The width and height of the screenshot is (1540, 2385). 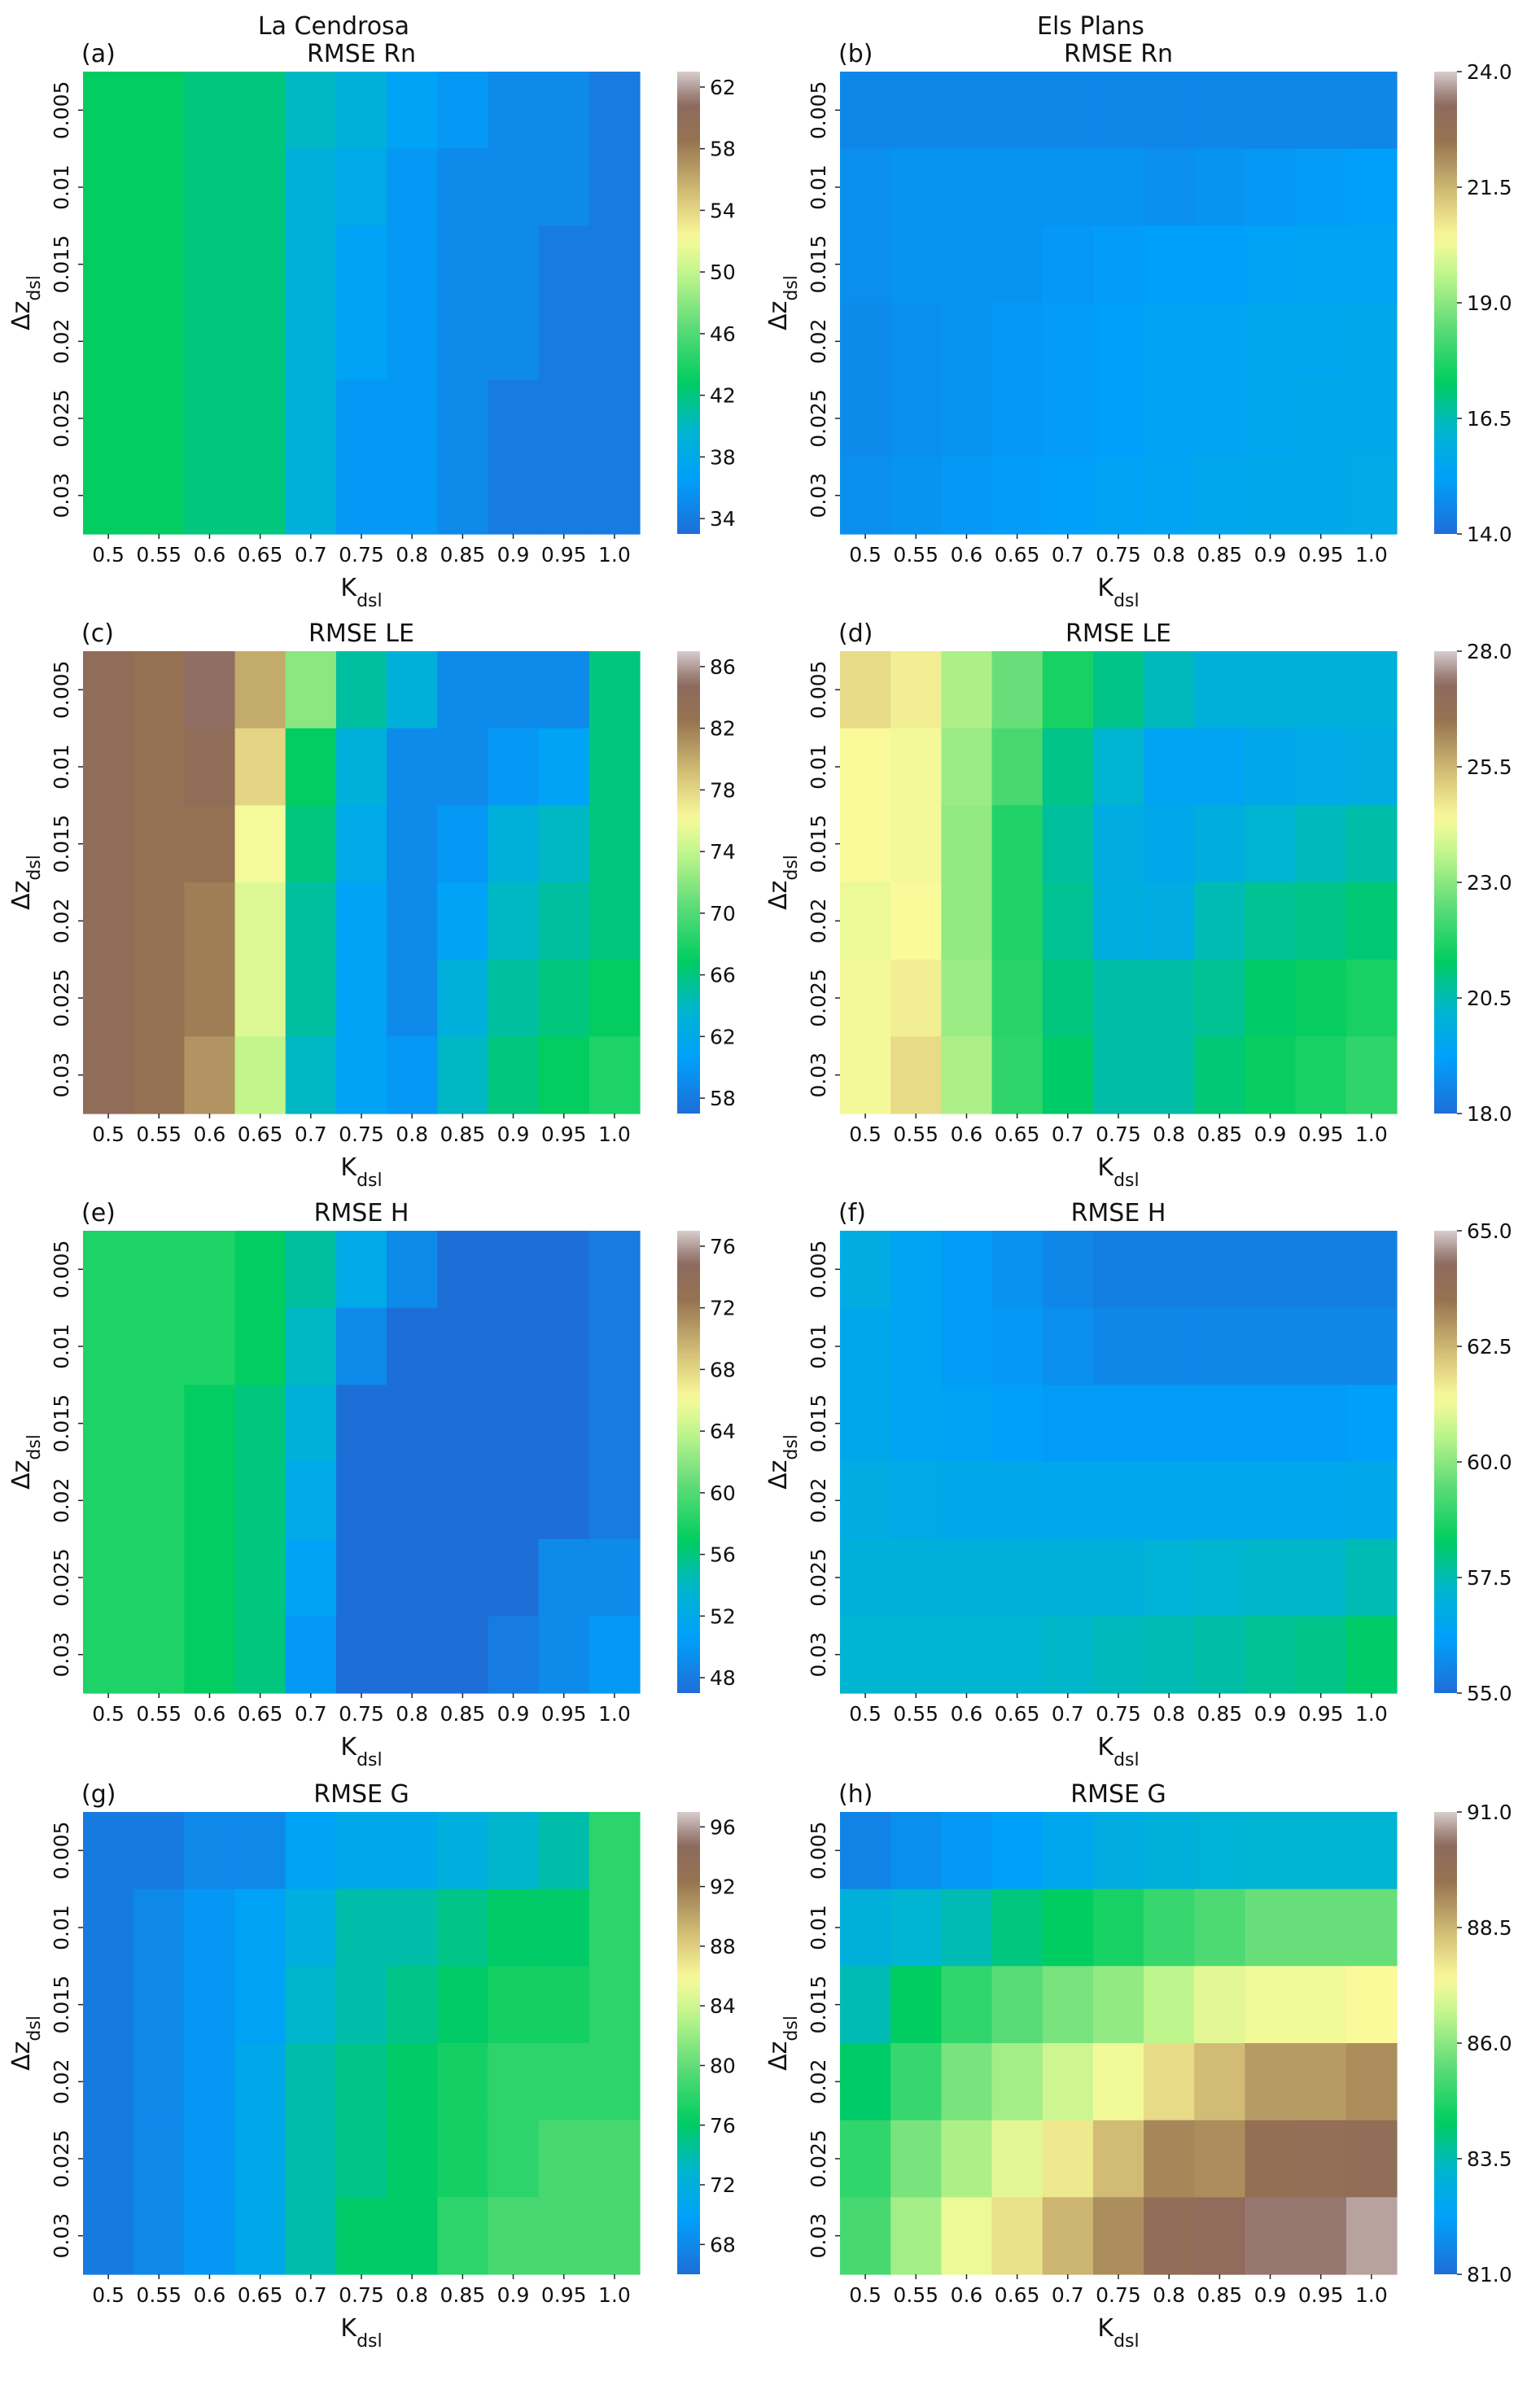 What do you see at coordinates (210, 555) in the screenshot?
I see `x-tick-label: 0.6` at bounding box center [210, 555].